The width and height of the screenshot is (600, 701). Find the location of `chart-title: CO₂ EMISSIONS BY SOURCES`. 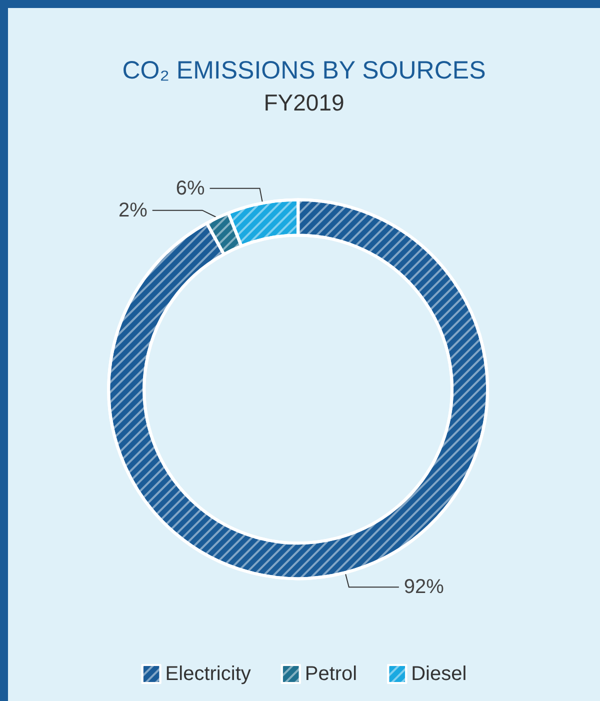

chart-title: CO₂ EMISSIONS BY SOURCES is located at coordinates (304, 70).